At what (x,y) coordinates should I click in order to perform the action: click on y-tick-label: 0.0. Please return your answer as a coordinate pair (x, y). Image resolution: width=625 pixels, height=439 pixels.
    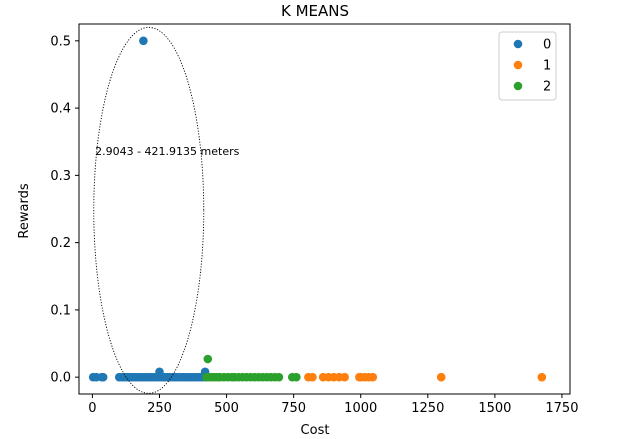
    Looking at the image, I should click on (60, 378).